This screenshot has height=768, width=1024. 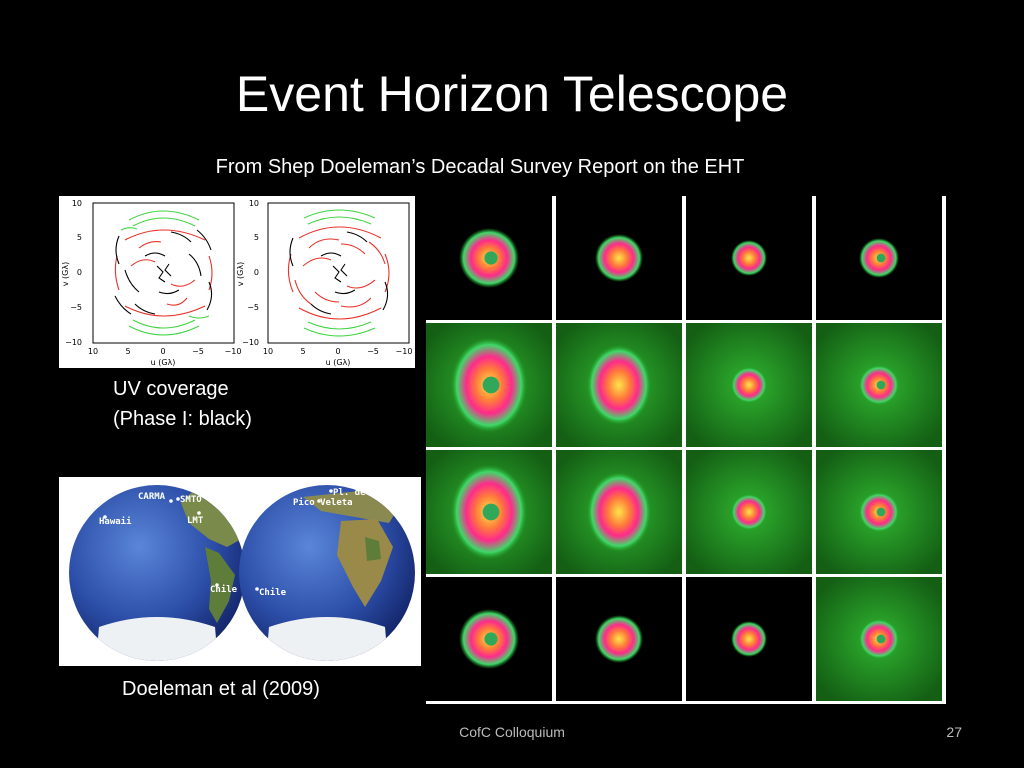 What do you see at coordinates (363, 493) in the screenshot?
I see `site-label-plateau-de-bure: Pl. de Bure` at bounding box center [363, 493].